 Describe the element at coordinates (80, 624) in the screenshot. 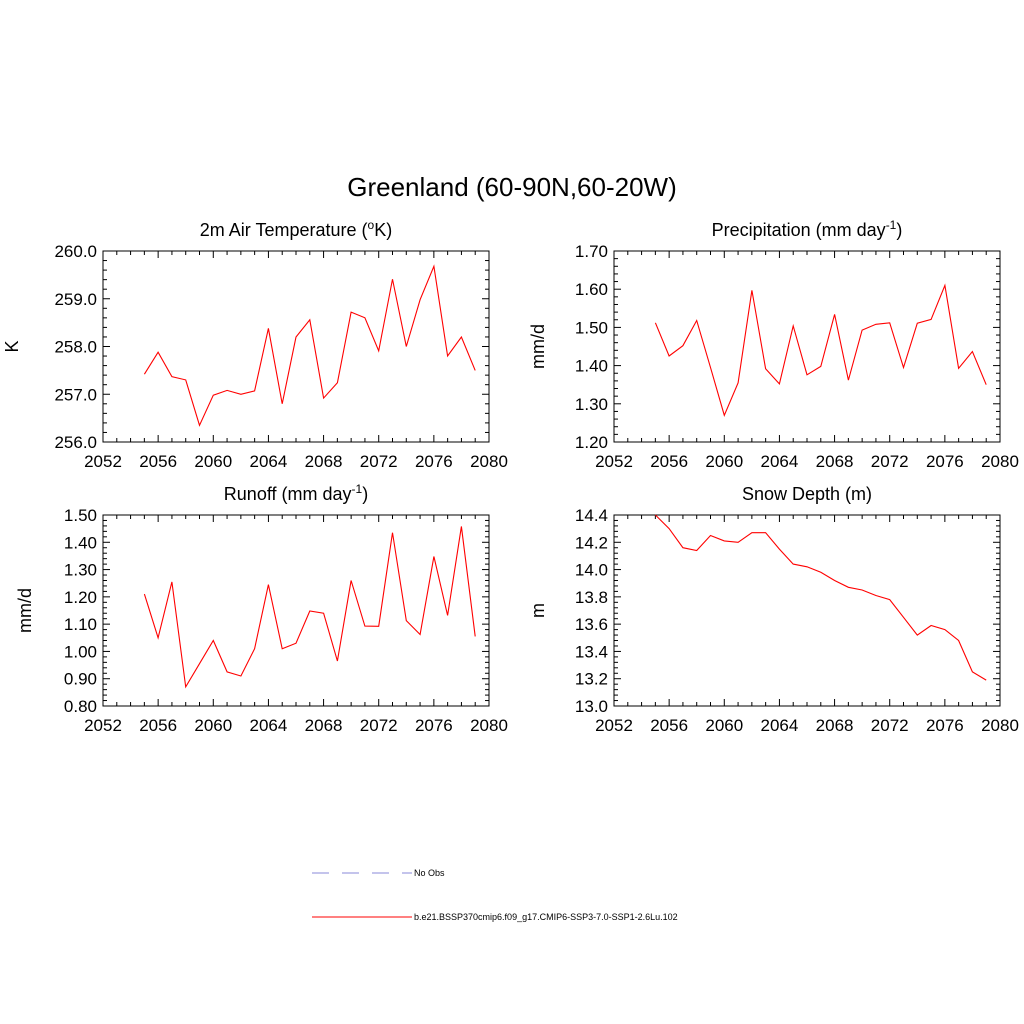

I see `y-tick-label: 1.10` at that location.